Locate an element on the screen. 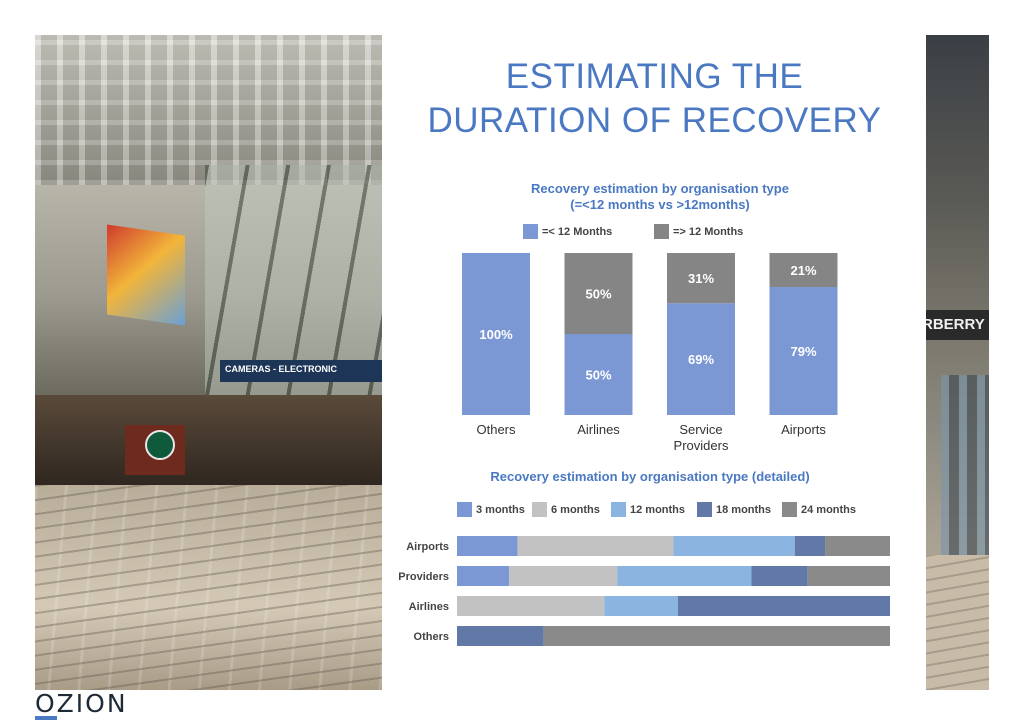 Image resolution: width=1024 pixels, height=724 pixels. airport-shopfront-photo: RBERRY is located at coordinates (957, 362).